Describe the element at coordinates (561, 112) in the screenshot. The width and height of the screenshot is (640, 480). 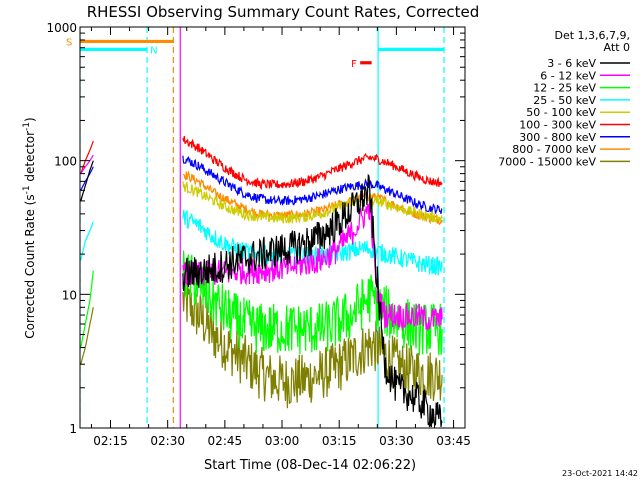
I see `legend-entry-label-4: 50 - 100 keV` at that location.